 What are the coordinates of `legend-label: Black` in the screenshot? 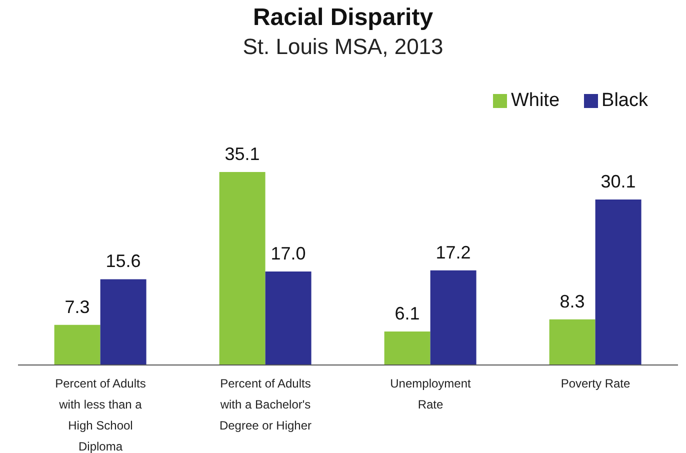 It's located at (625, 100).